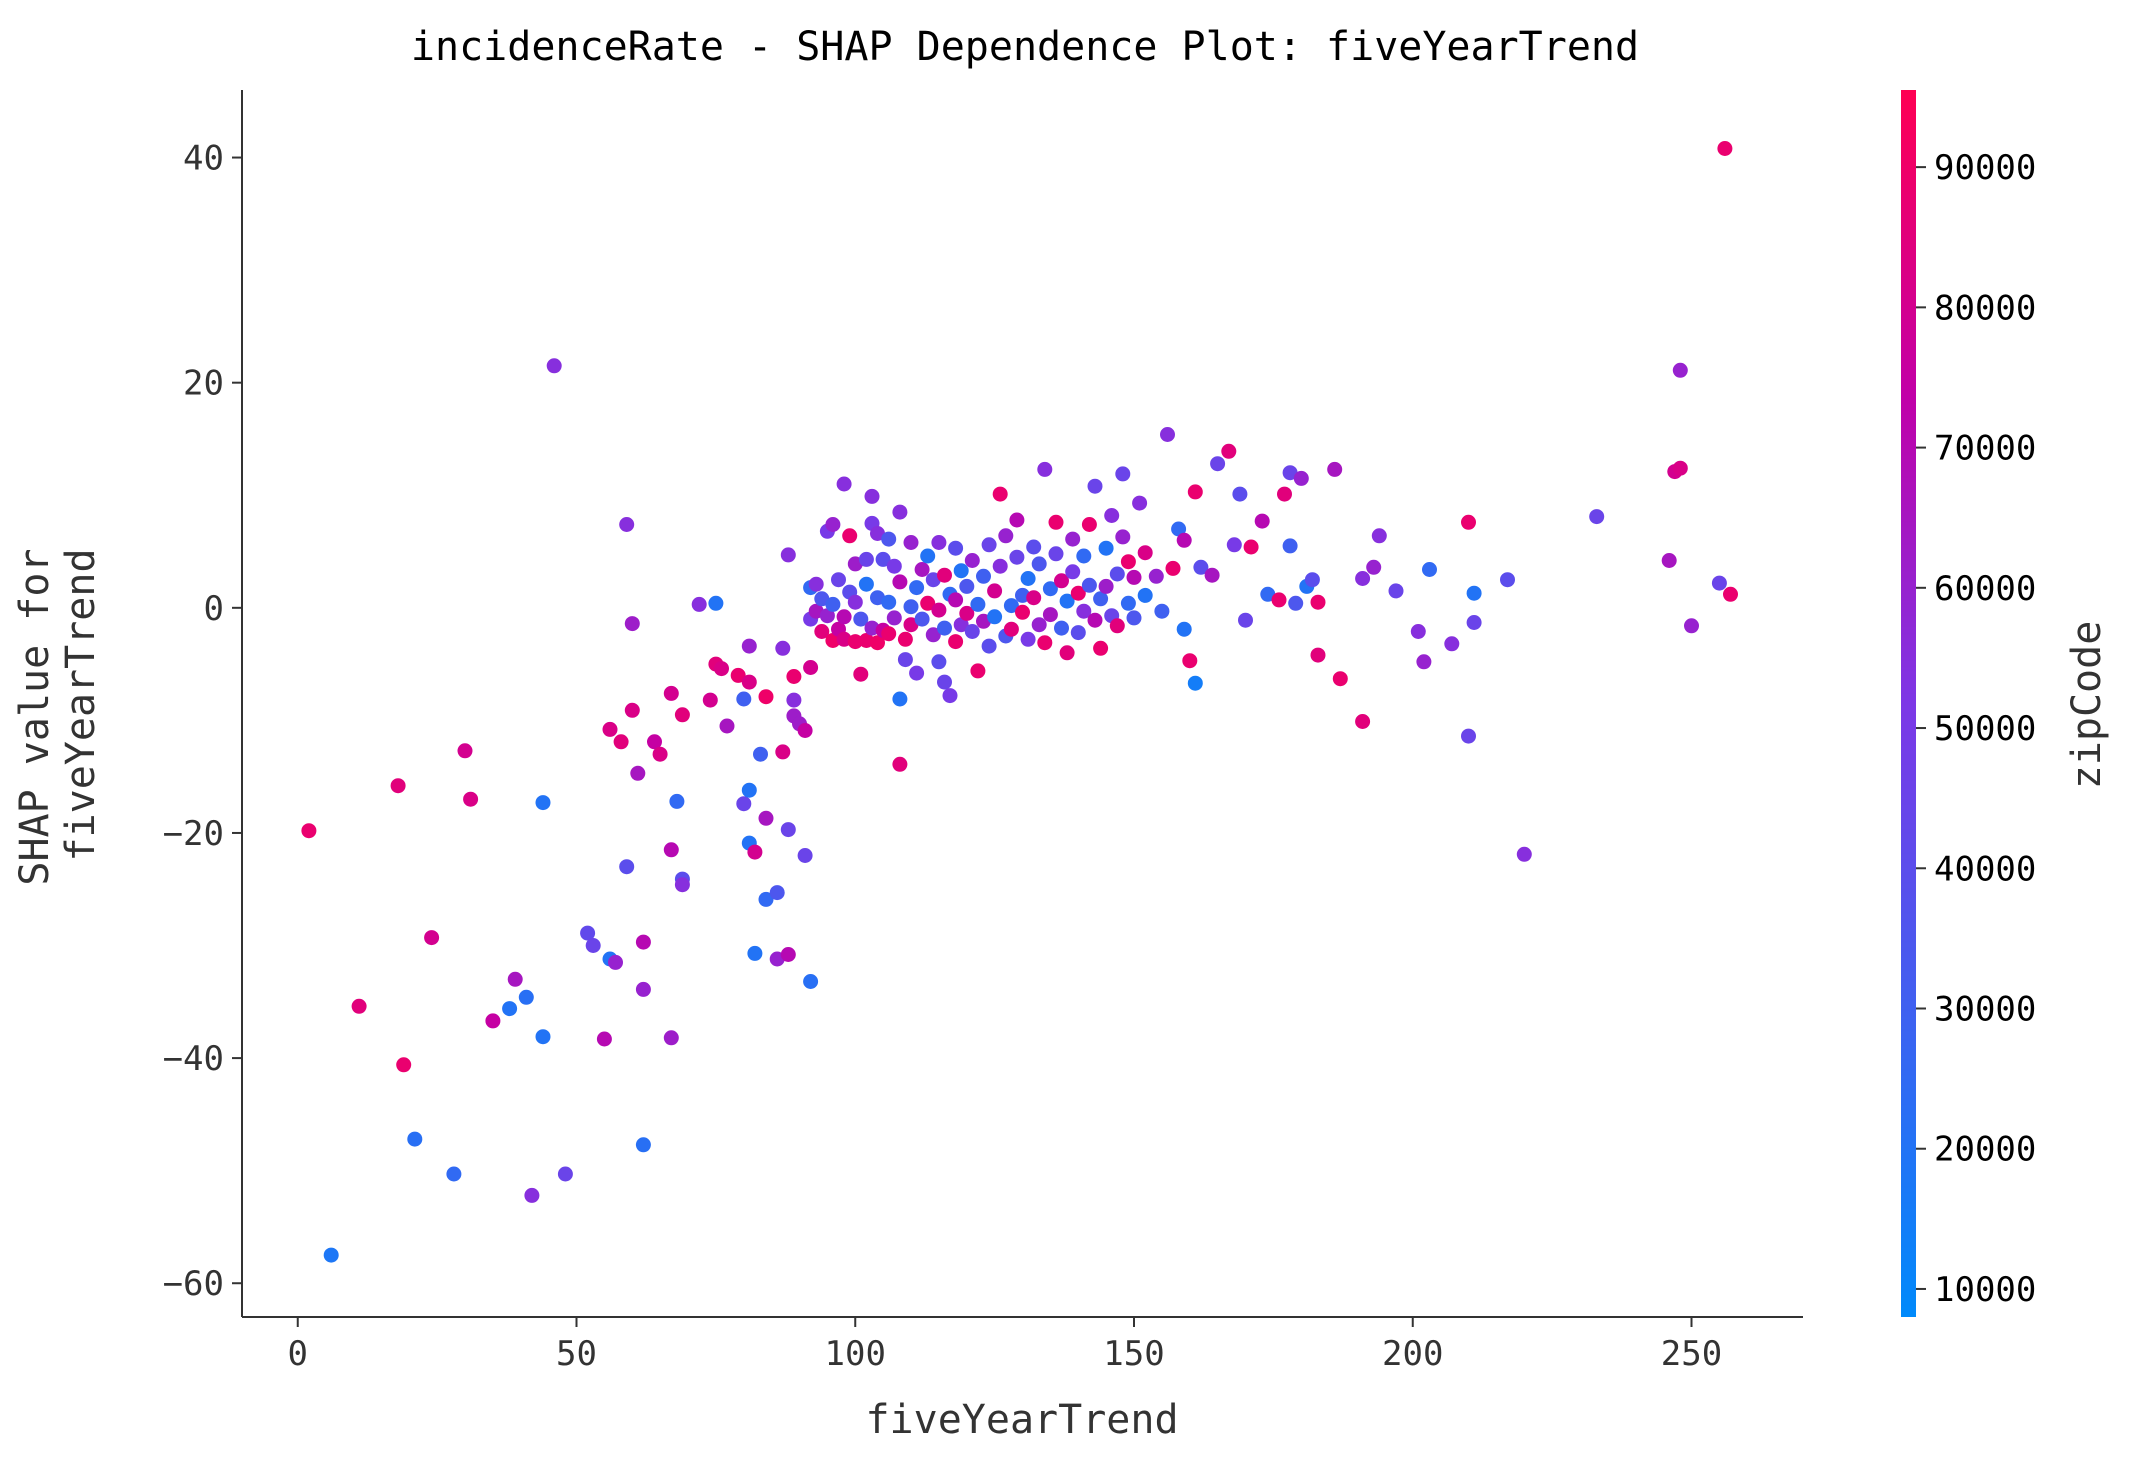 The image size is (2145, 1470). I want to click on colorbar-label: zipCode, so click(2087, 705).